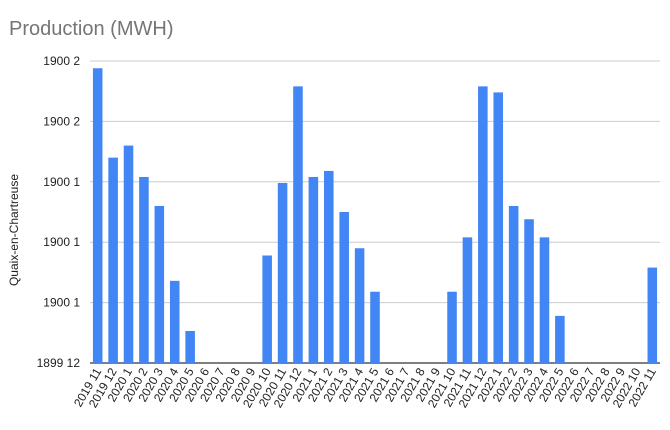 Image resolution: width=670 pixels, height=430 pixels. I want to click on y-tick-label: 1899 12, so click(59, 363).